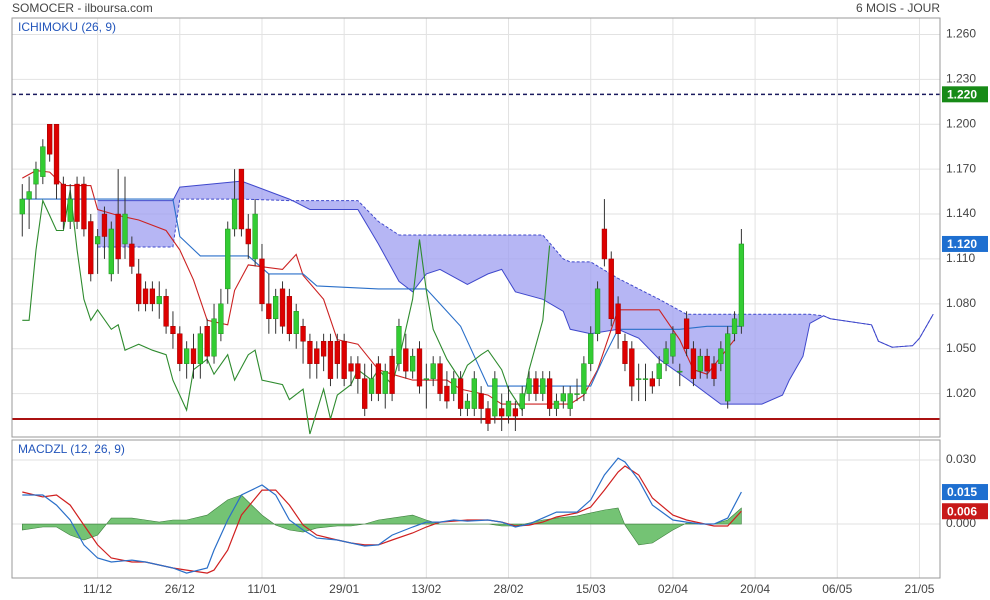  I want to click on x-tick-label: 11/12, so click(97, 589).